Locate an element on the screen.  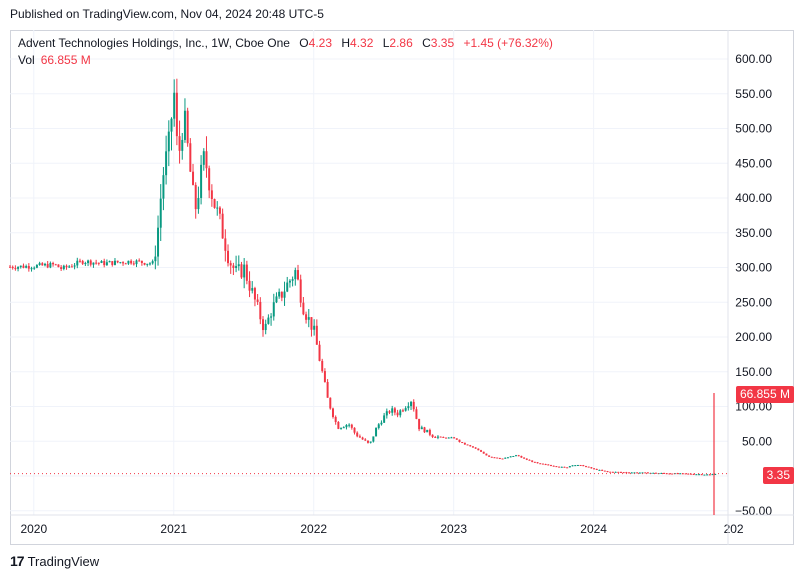
low-label: L is located at coordinates (386, 43).